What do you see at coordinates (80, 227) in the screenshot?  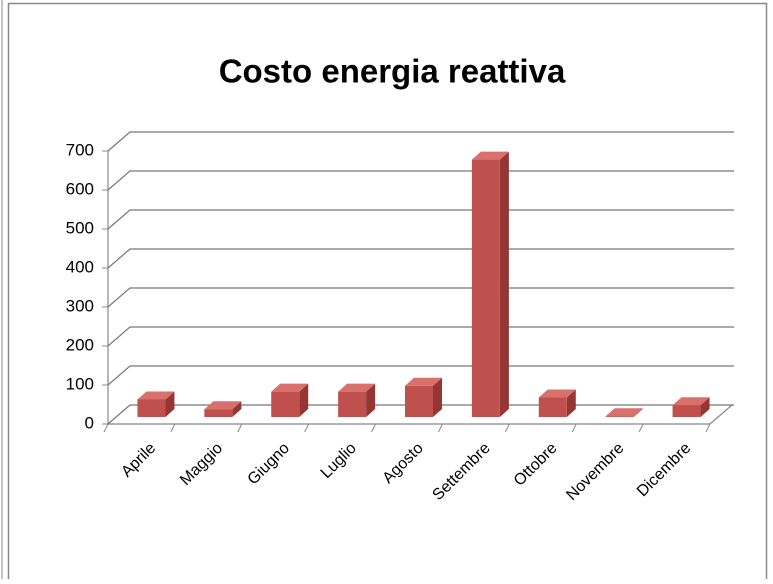 I see `y-tick-label: 500` at bounding box center [80, 227].